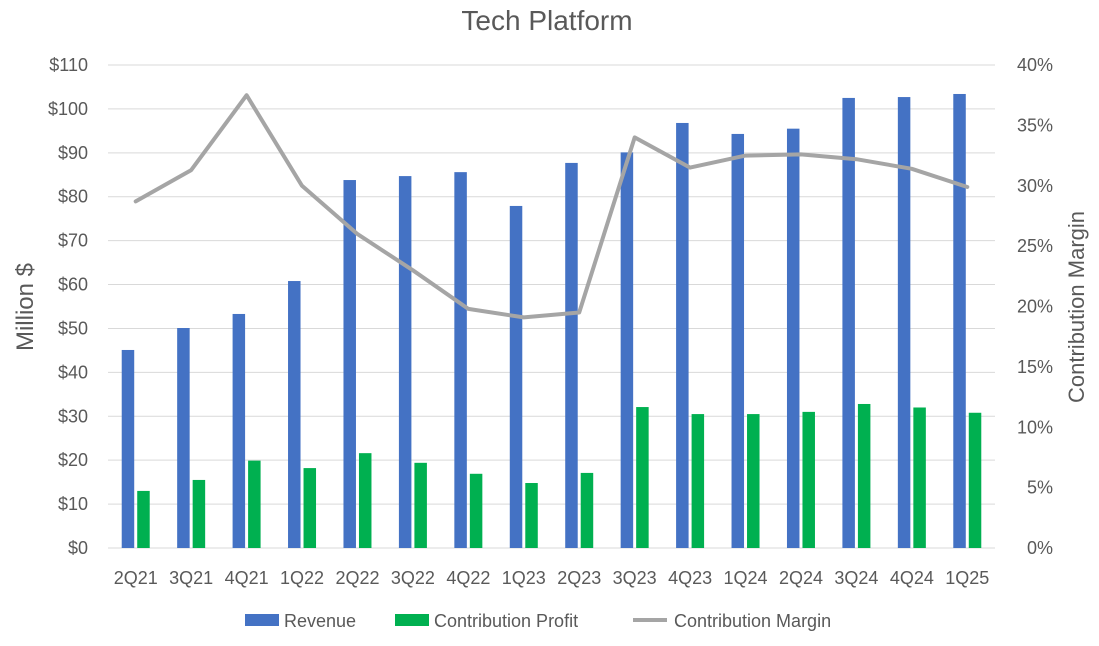 This screenshot has height=646, width=1099. I want to click on y-tick-label: $60, so click(73, 285).